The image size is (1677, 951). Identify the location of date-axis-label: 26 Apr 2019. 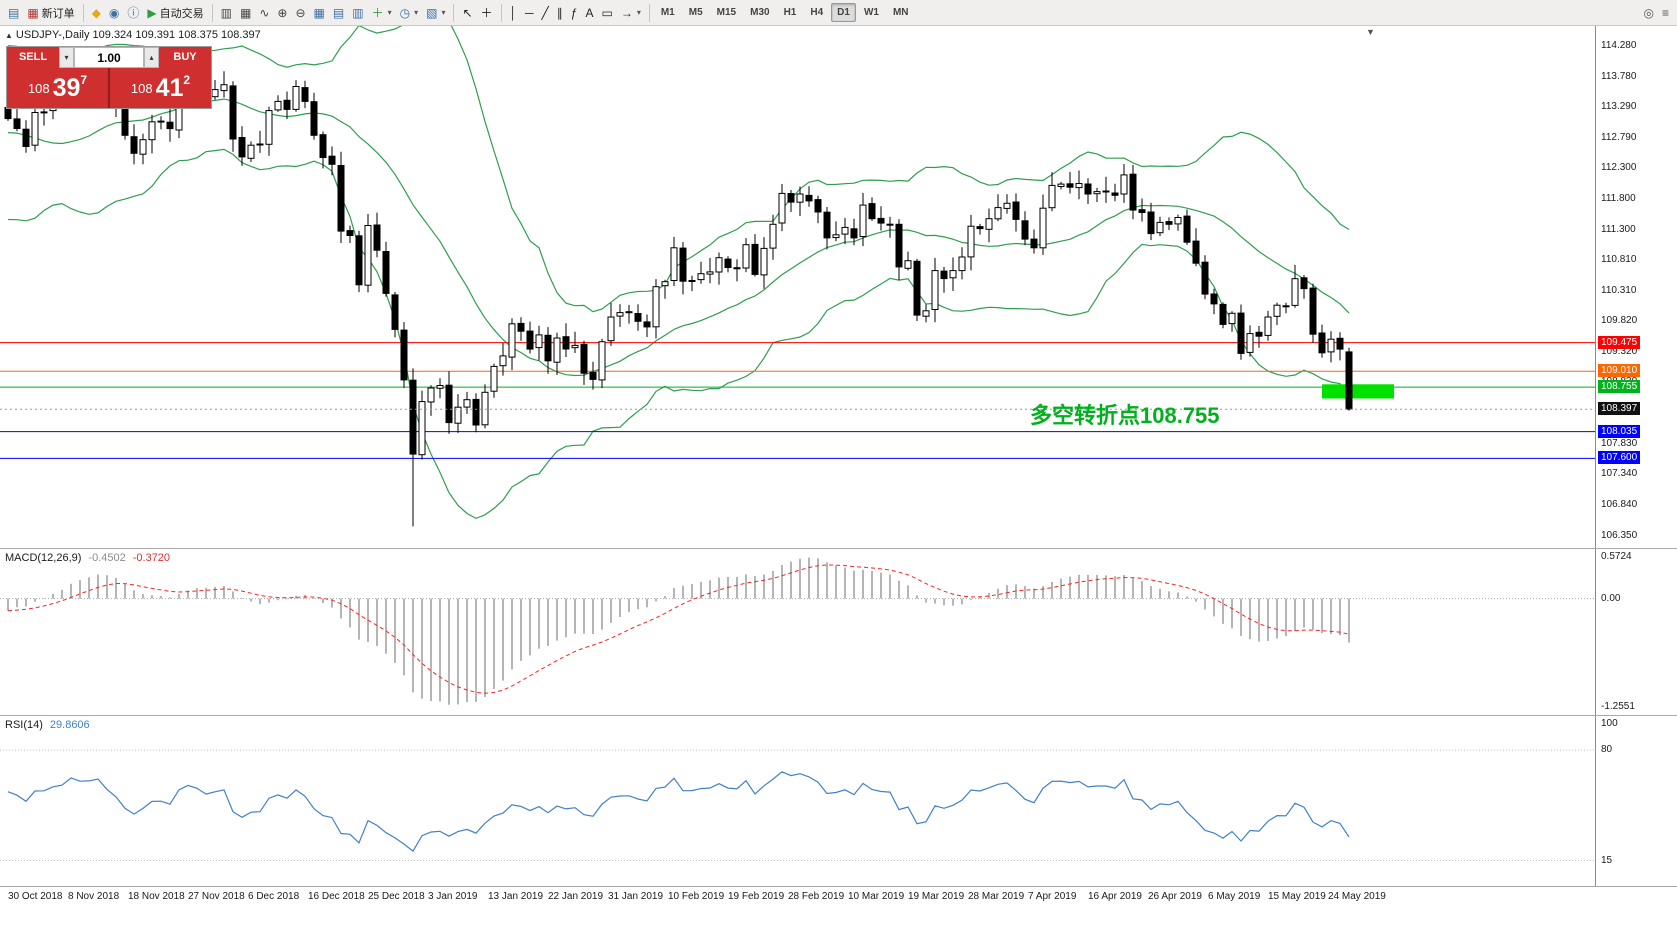
(1175, 896).